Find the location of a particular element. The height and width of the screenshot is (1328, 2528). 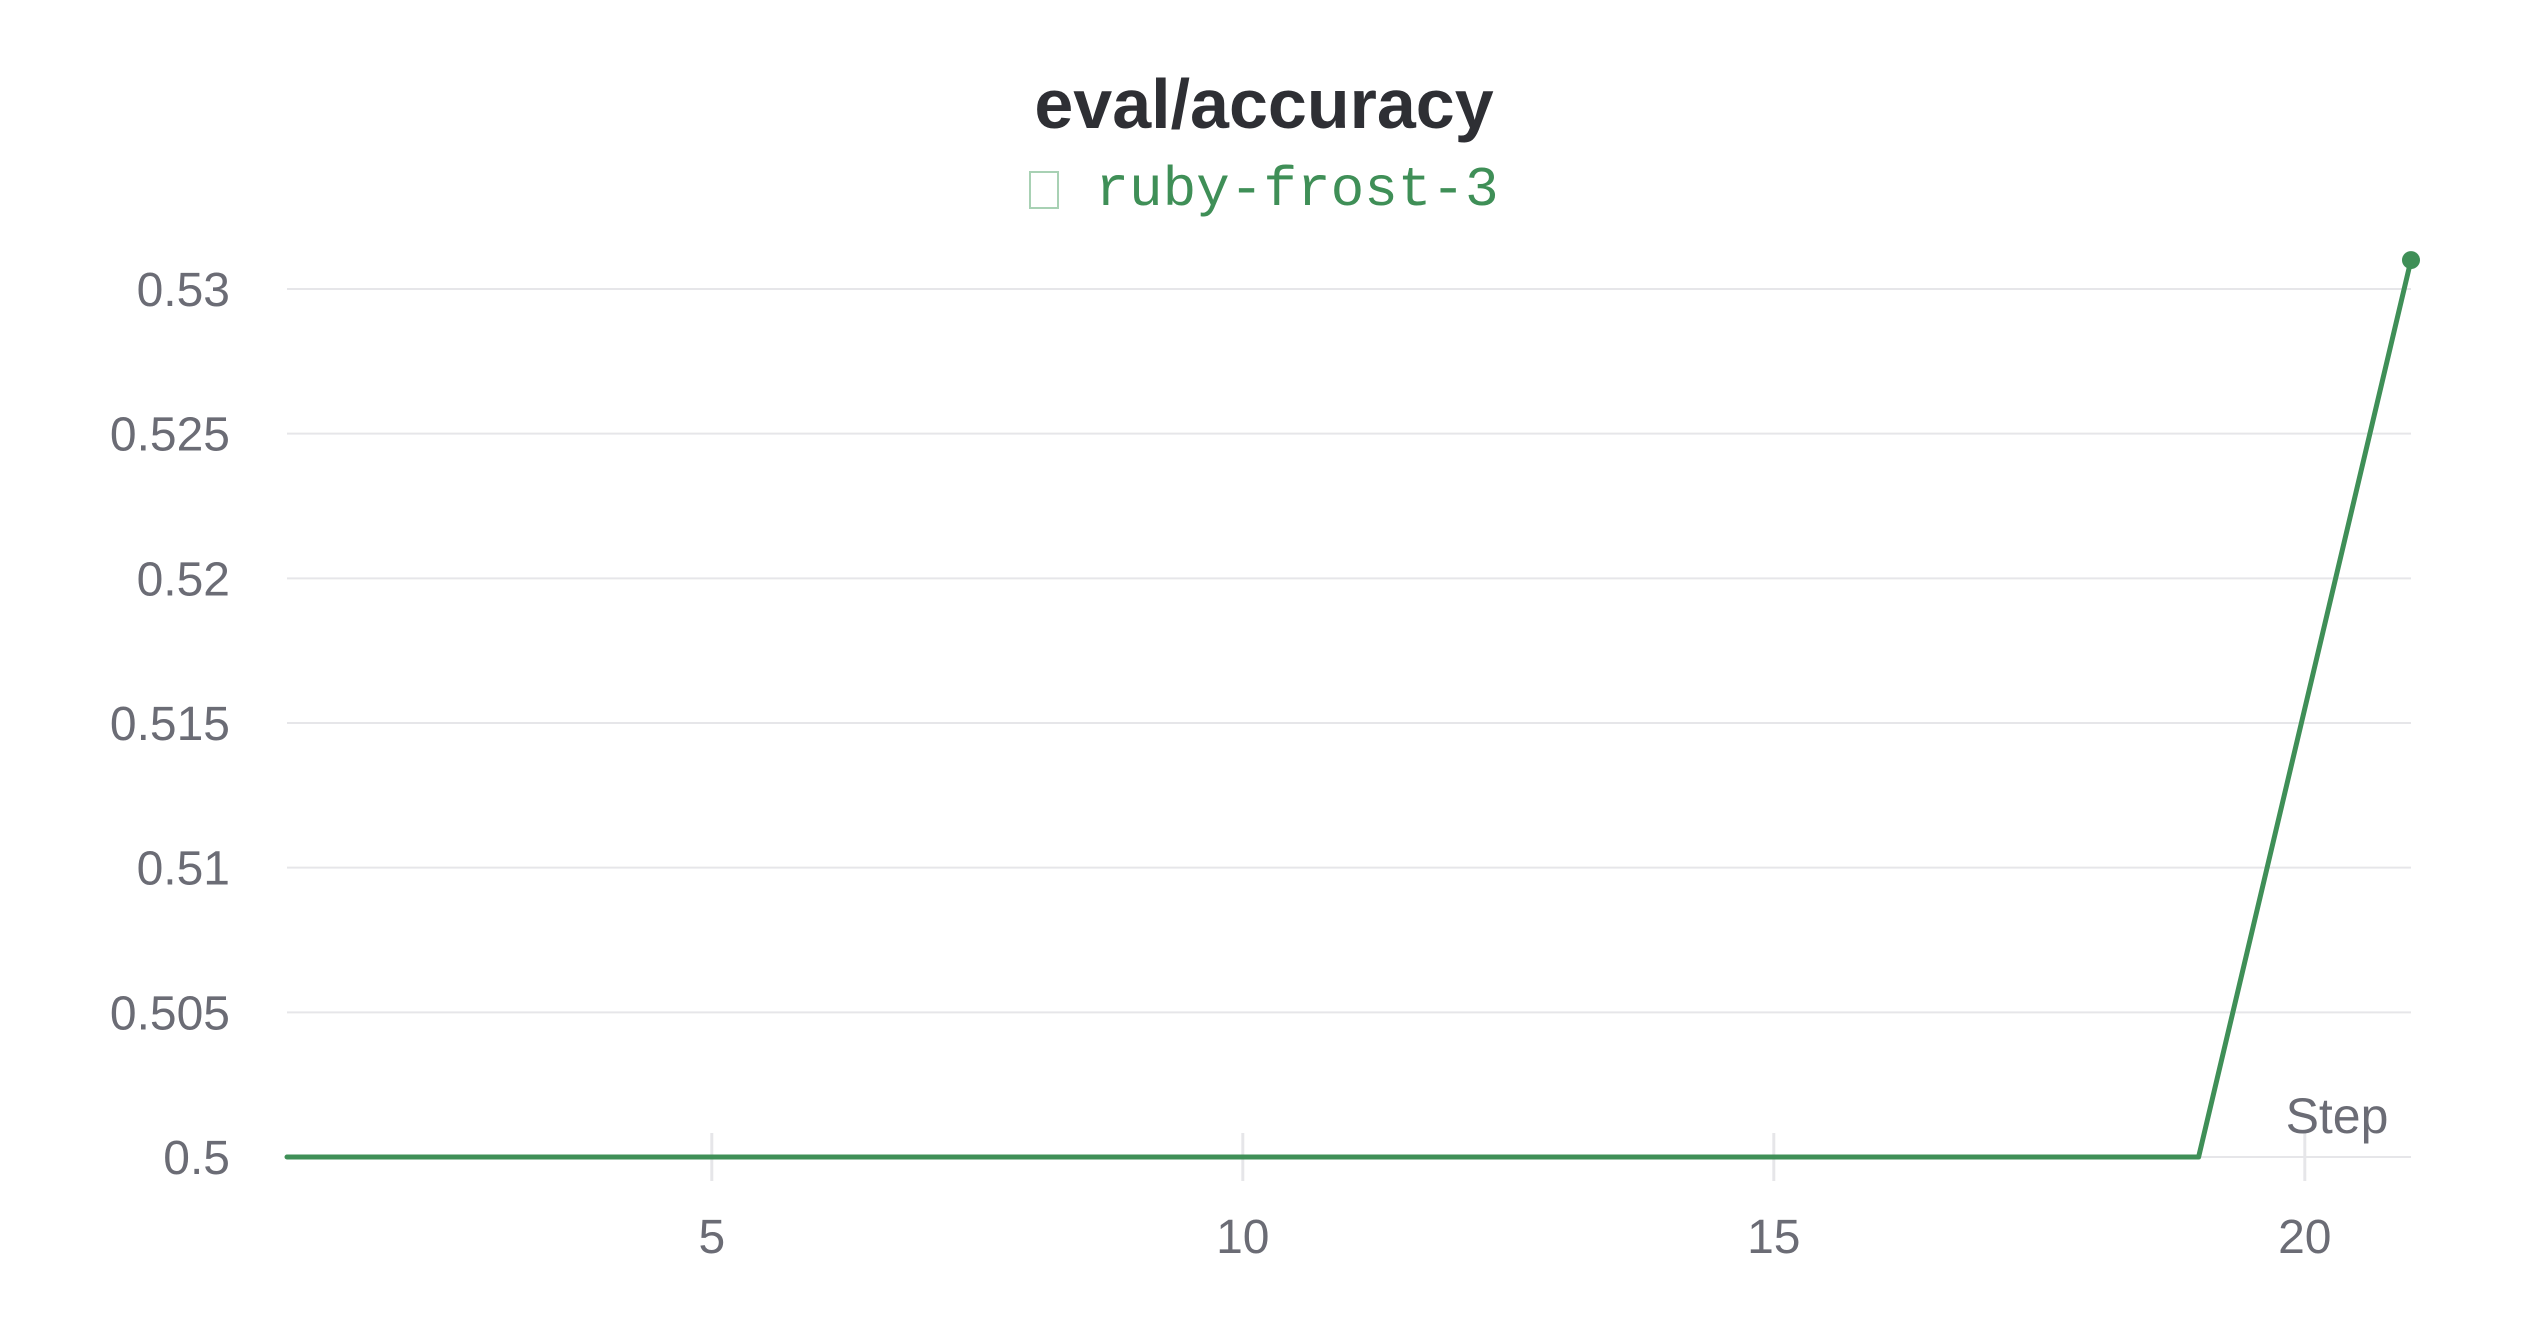

legend: ruby-frost-3 is located at coordinates (1264, 190).